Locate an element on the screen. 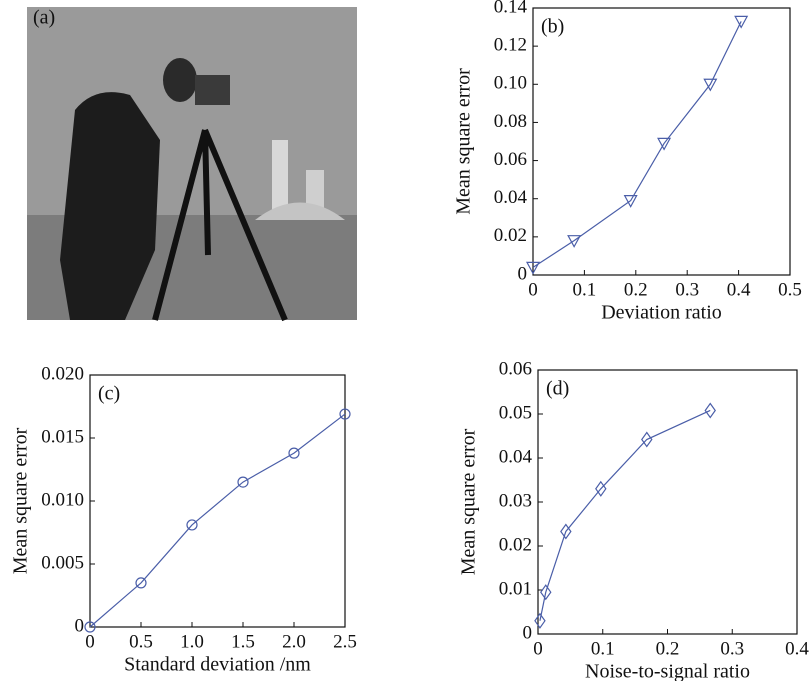 Image resolution: width=812 pixels, height=681 pixels. y-tick-label: 0.03 is located at coordinates (515, 500).